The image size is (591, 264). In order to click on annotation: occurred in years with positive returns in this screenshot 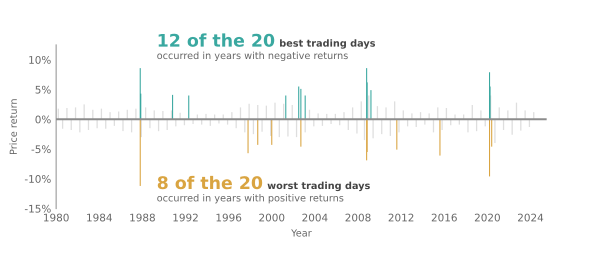, I will do `click(250, 199)`.